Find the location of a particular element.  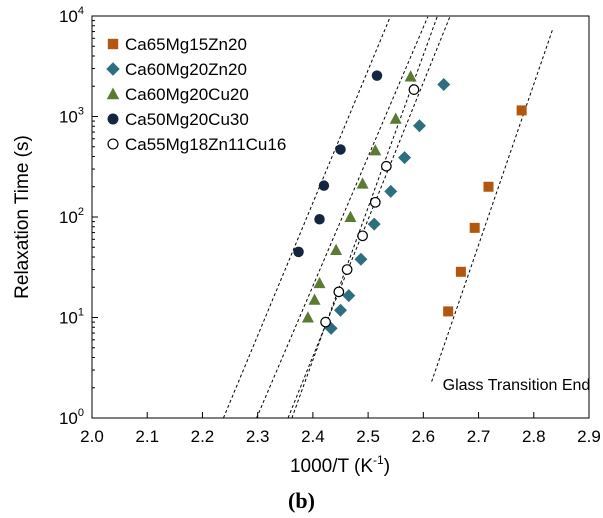

y-tick-label: 10² is located at coordinates (71, 216).